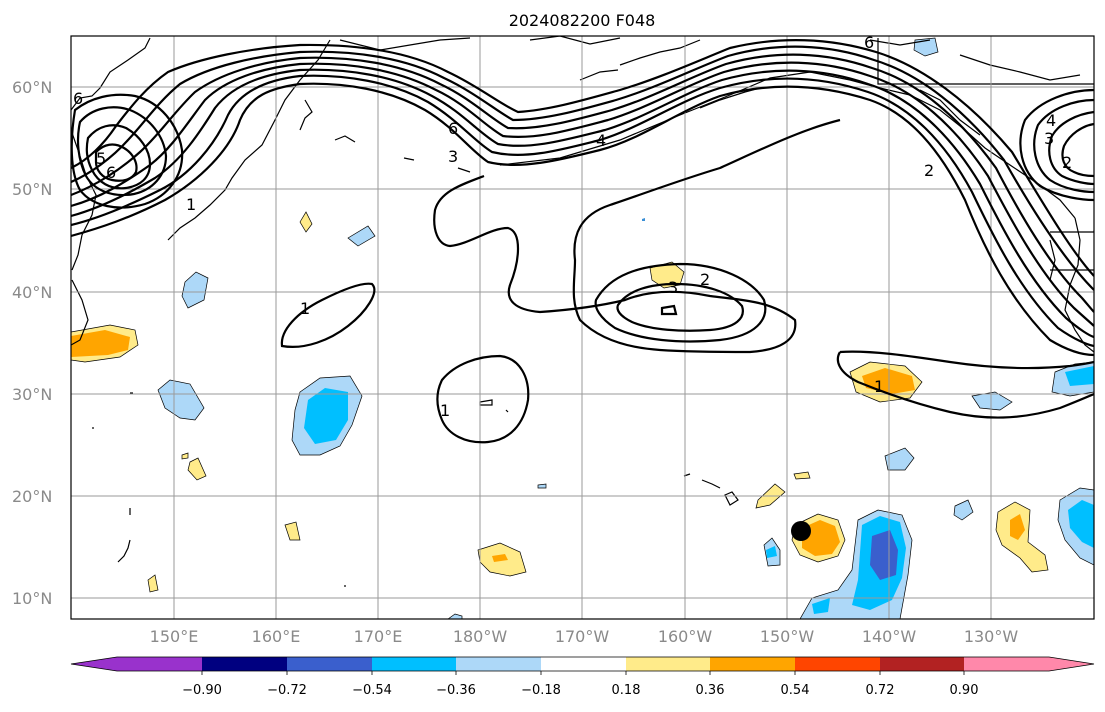  Describe the element at coordinates (32, 189) in the screenshot. I see `latitude-label: 50°N` at that location.